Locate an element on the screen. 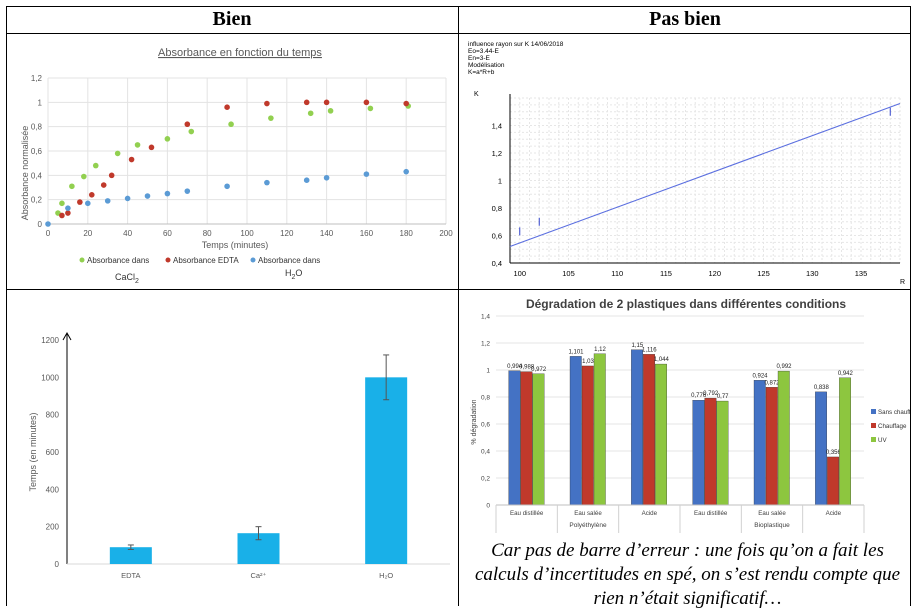 This screenshot has width=917, height=611. x-tick-label: 60 is located at coordinates (167, 233).